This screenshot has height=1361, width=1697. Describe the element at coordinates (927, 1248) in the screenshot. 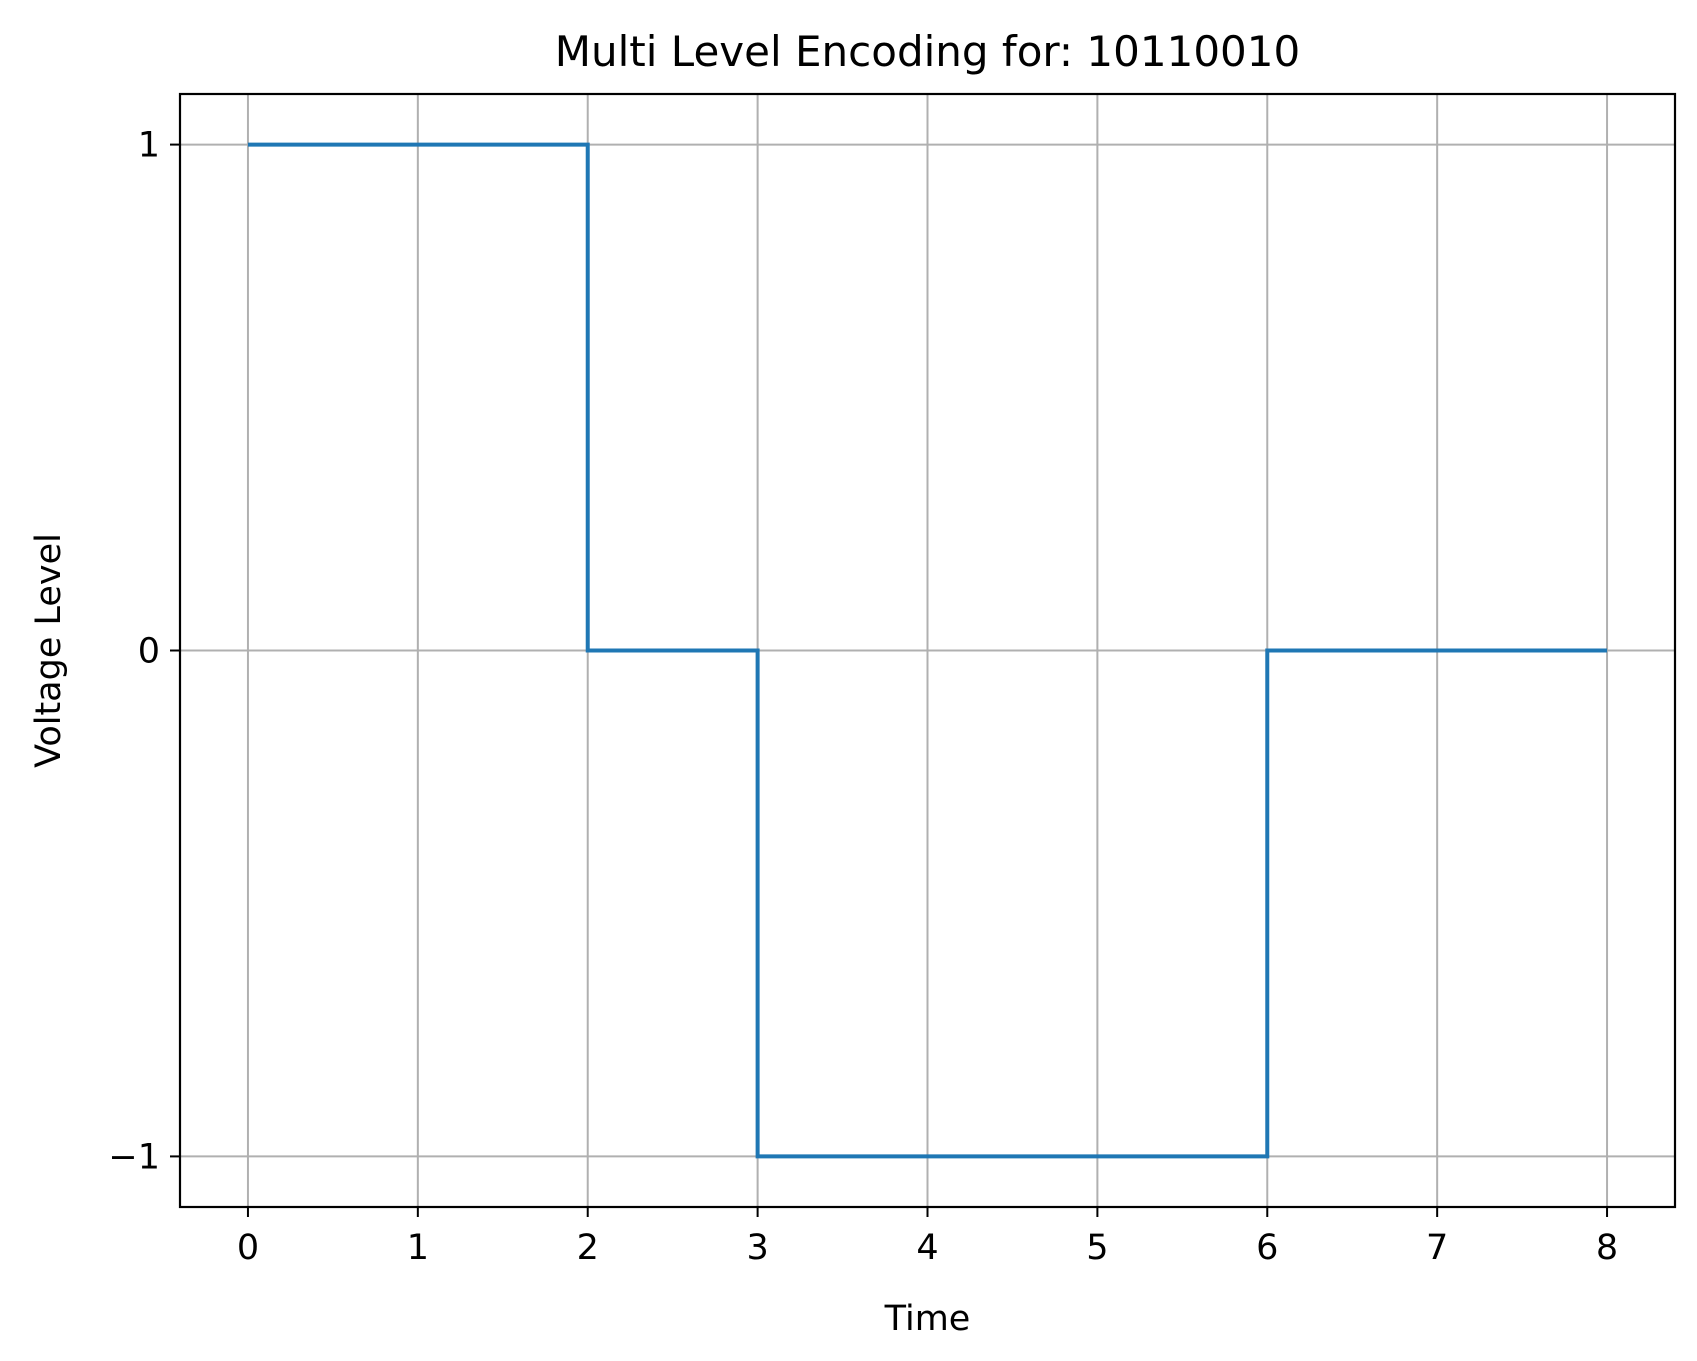

I see `x-tick-label-4: 4` at that location.